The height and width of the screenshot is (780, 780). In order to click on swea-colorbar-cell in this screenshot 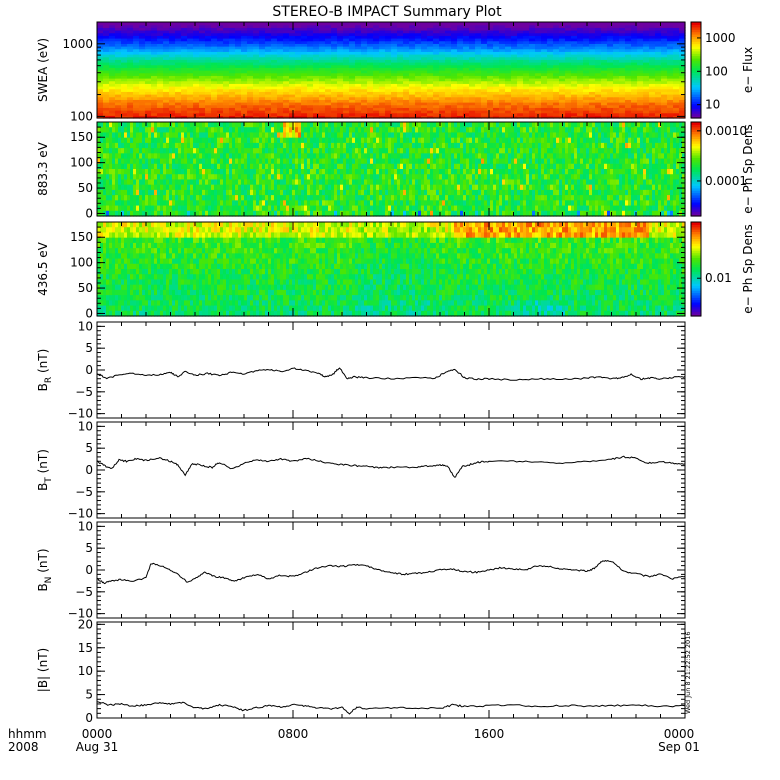, I will do `click(696, 50)`.